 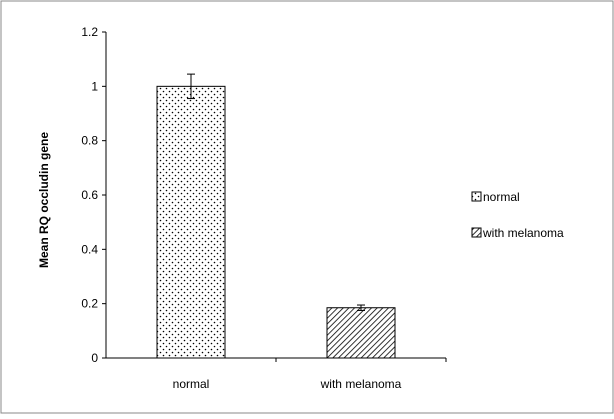 I want to click on y-tick-label: 1.2, so click(x=89, y=32).